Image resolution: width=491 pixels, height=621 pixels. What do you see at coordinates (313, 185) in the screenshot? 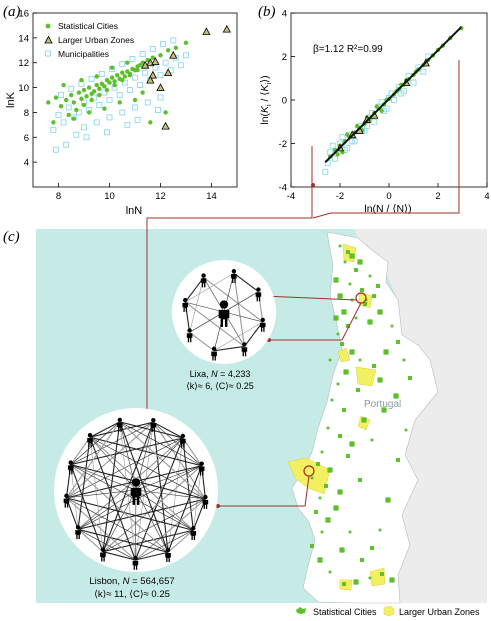
I see `callout-dot-b` at bounding box center [313, 185].